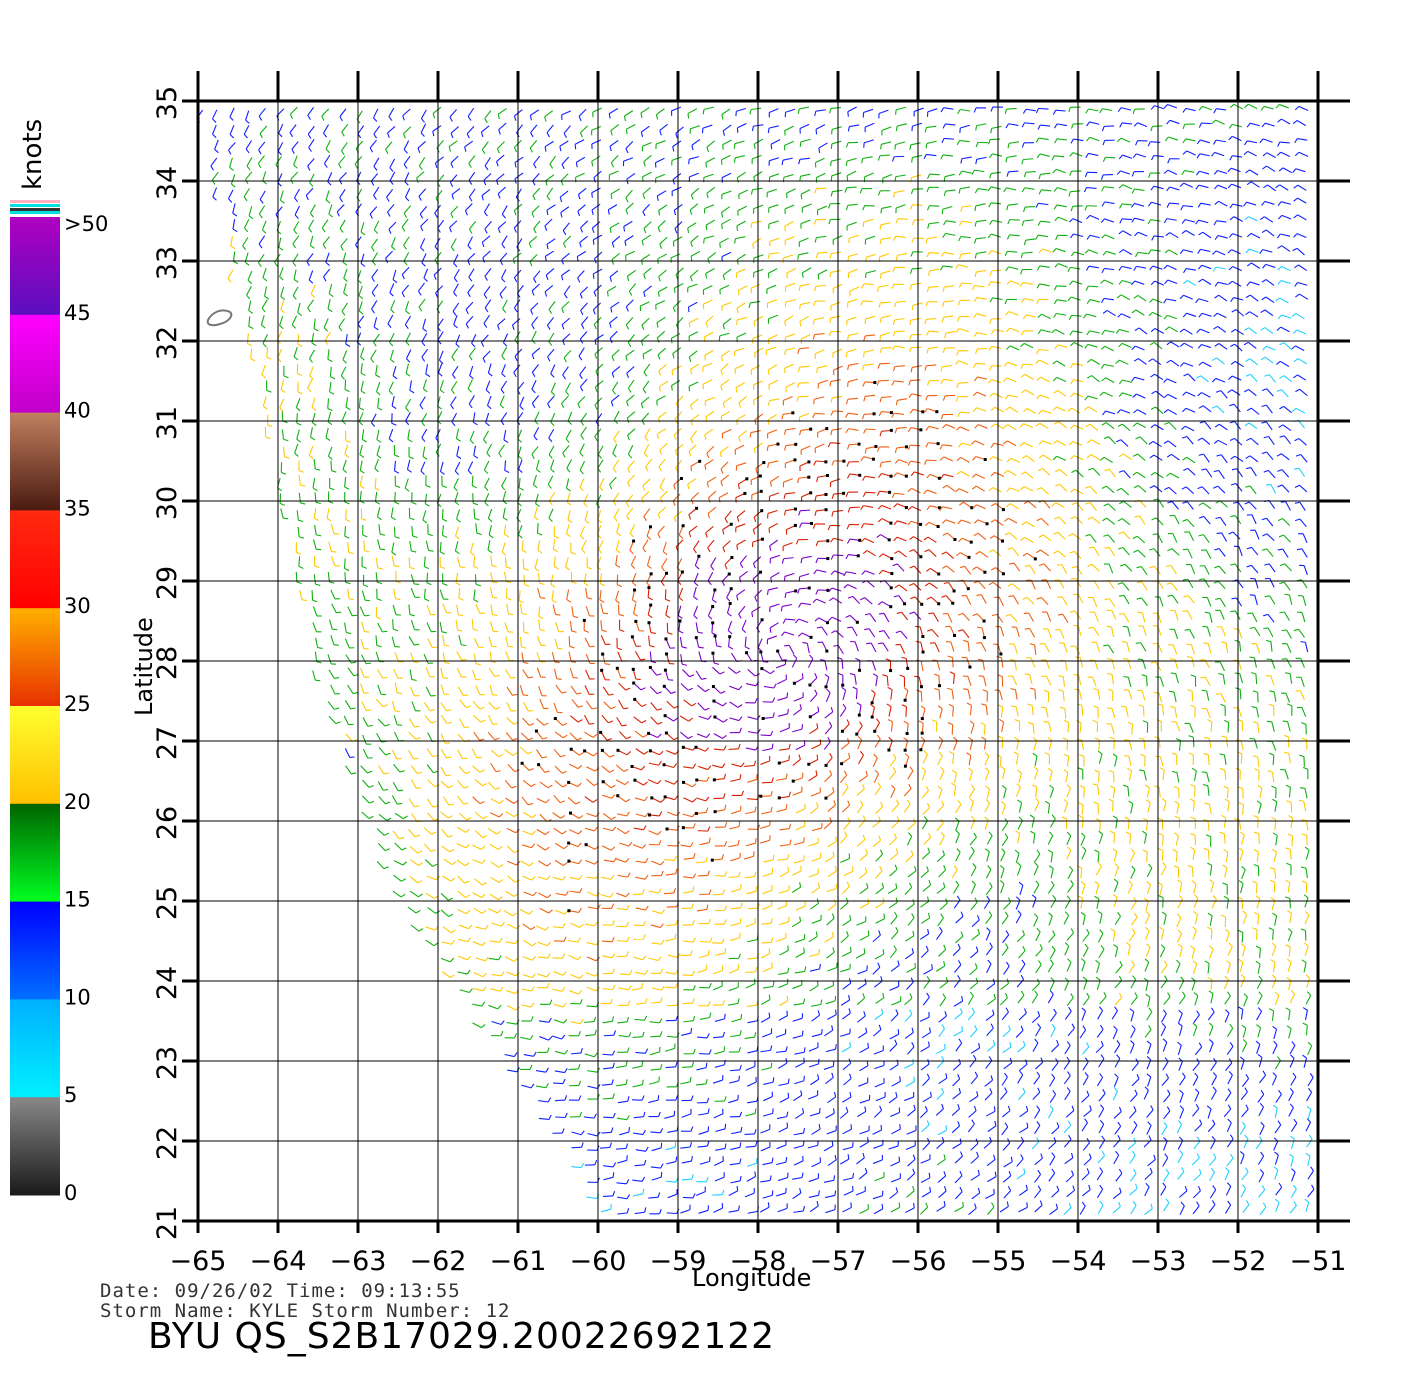  What do you see at coordinates (35, 755) in the screenshot?
I see `colorbar-bin` at bounding box center [35, 755].